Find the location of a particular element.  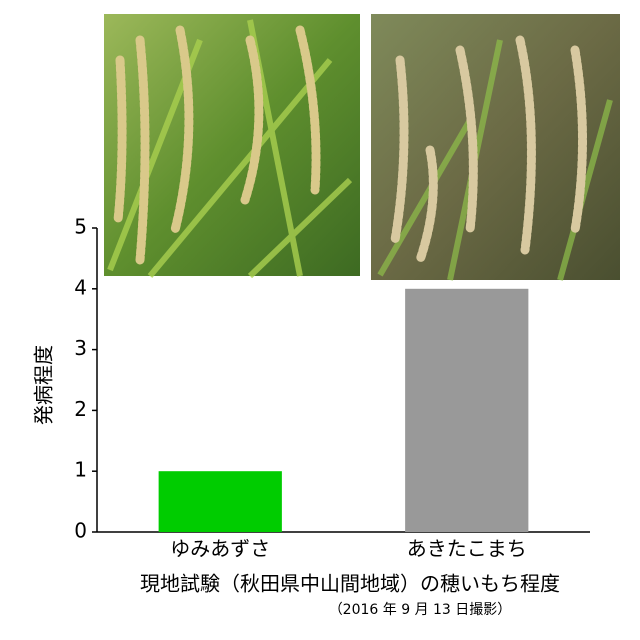

y-tick-label: 1 is located at coordinates (80, 470).